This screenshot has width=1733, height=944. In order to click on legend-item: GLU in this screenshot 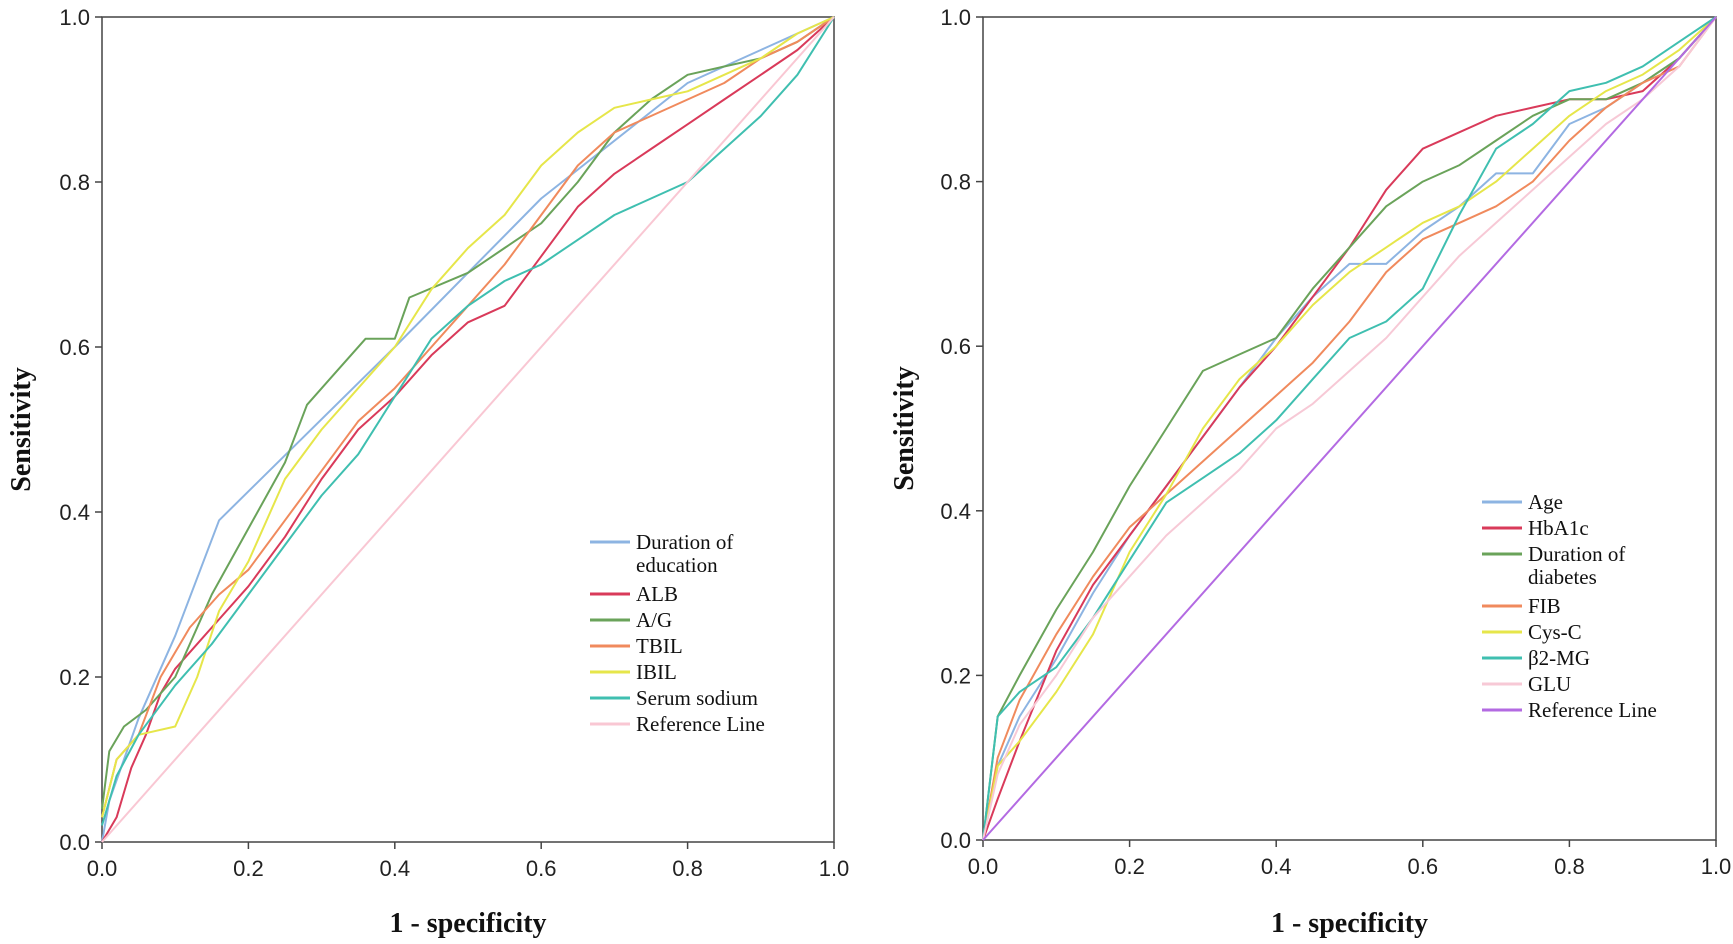, I will do `click(1526, 684)`.